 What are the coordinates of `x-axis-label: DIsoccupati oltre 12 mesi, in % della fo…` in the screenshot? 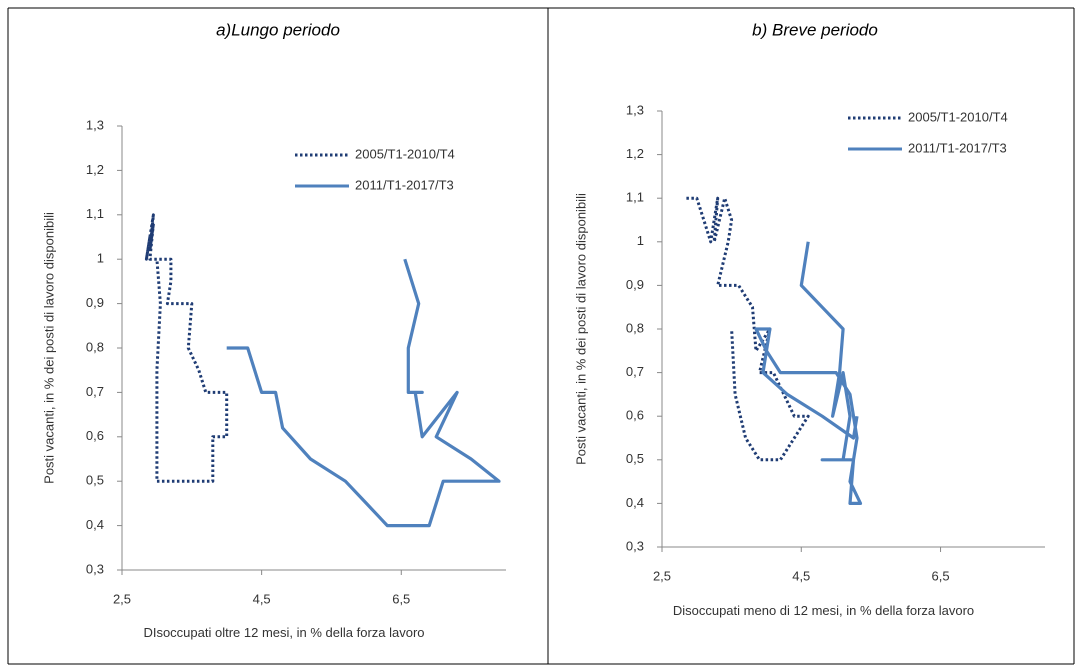 It's located at (284, 632).